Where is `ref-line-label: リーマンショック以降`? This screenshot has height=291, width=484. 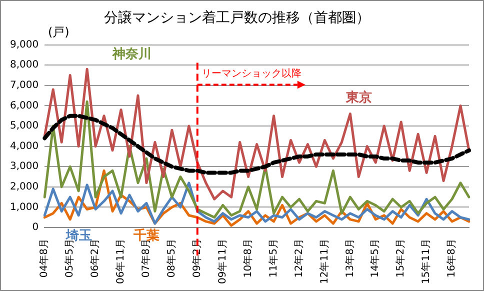 ref-line-label: リーマンショック以降 is located at coordinates (251, 73).